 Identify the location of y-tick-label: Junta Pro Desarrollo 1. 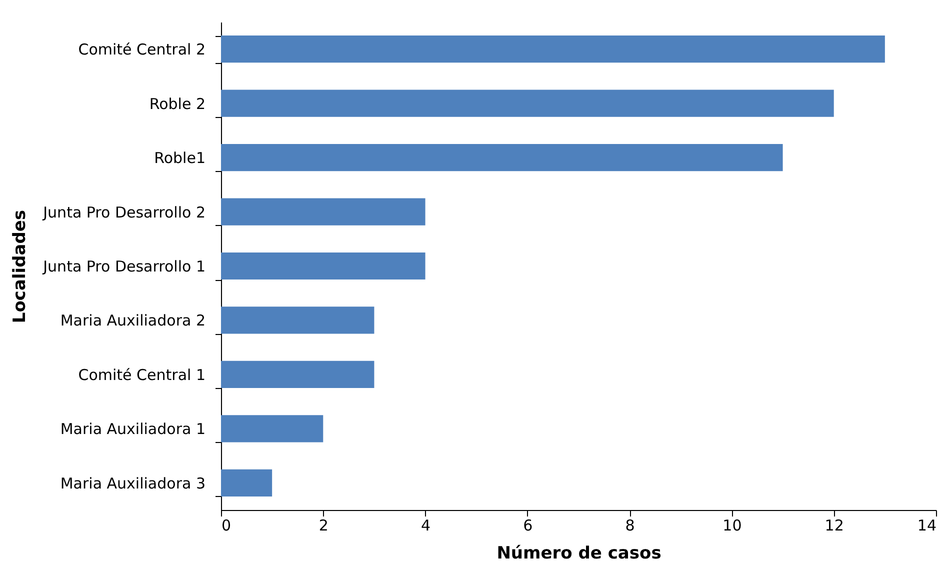
(124, 267).